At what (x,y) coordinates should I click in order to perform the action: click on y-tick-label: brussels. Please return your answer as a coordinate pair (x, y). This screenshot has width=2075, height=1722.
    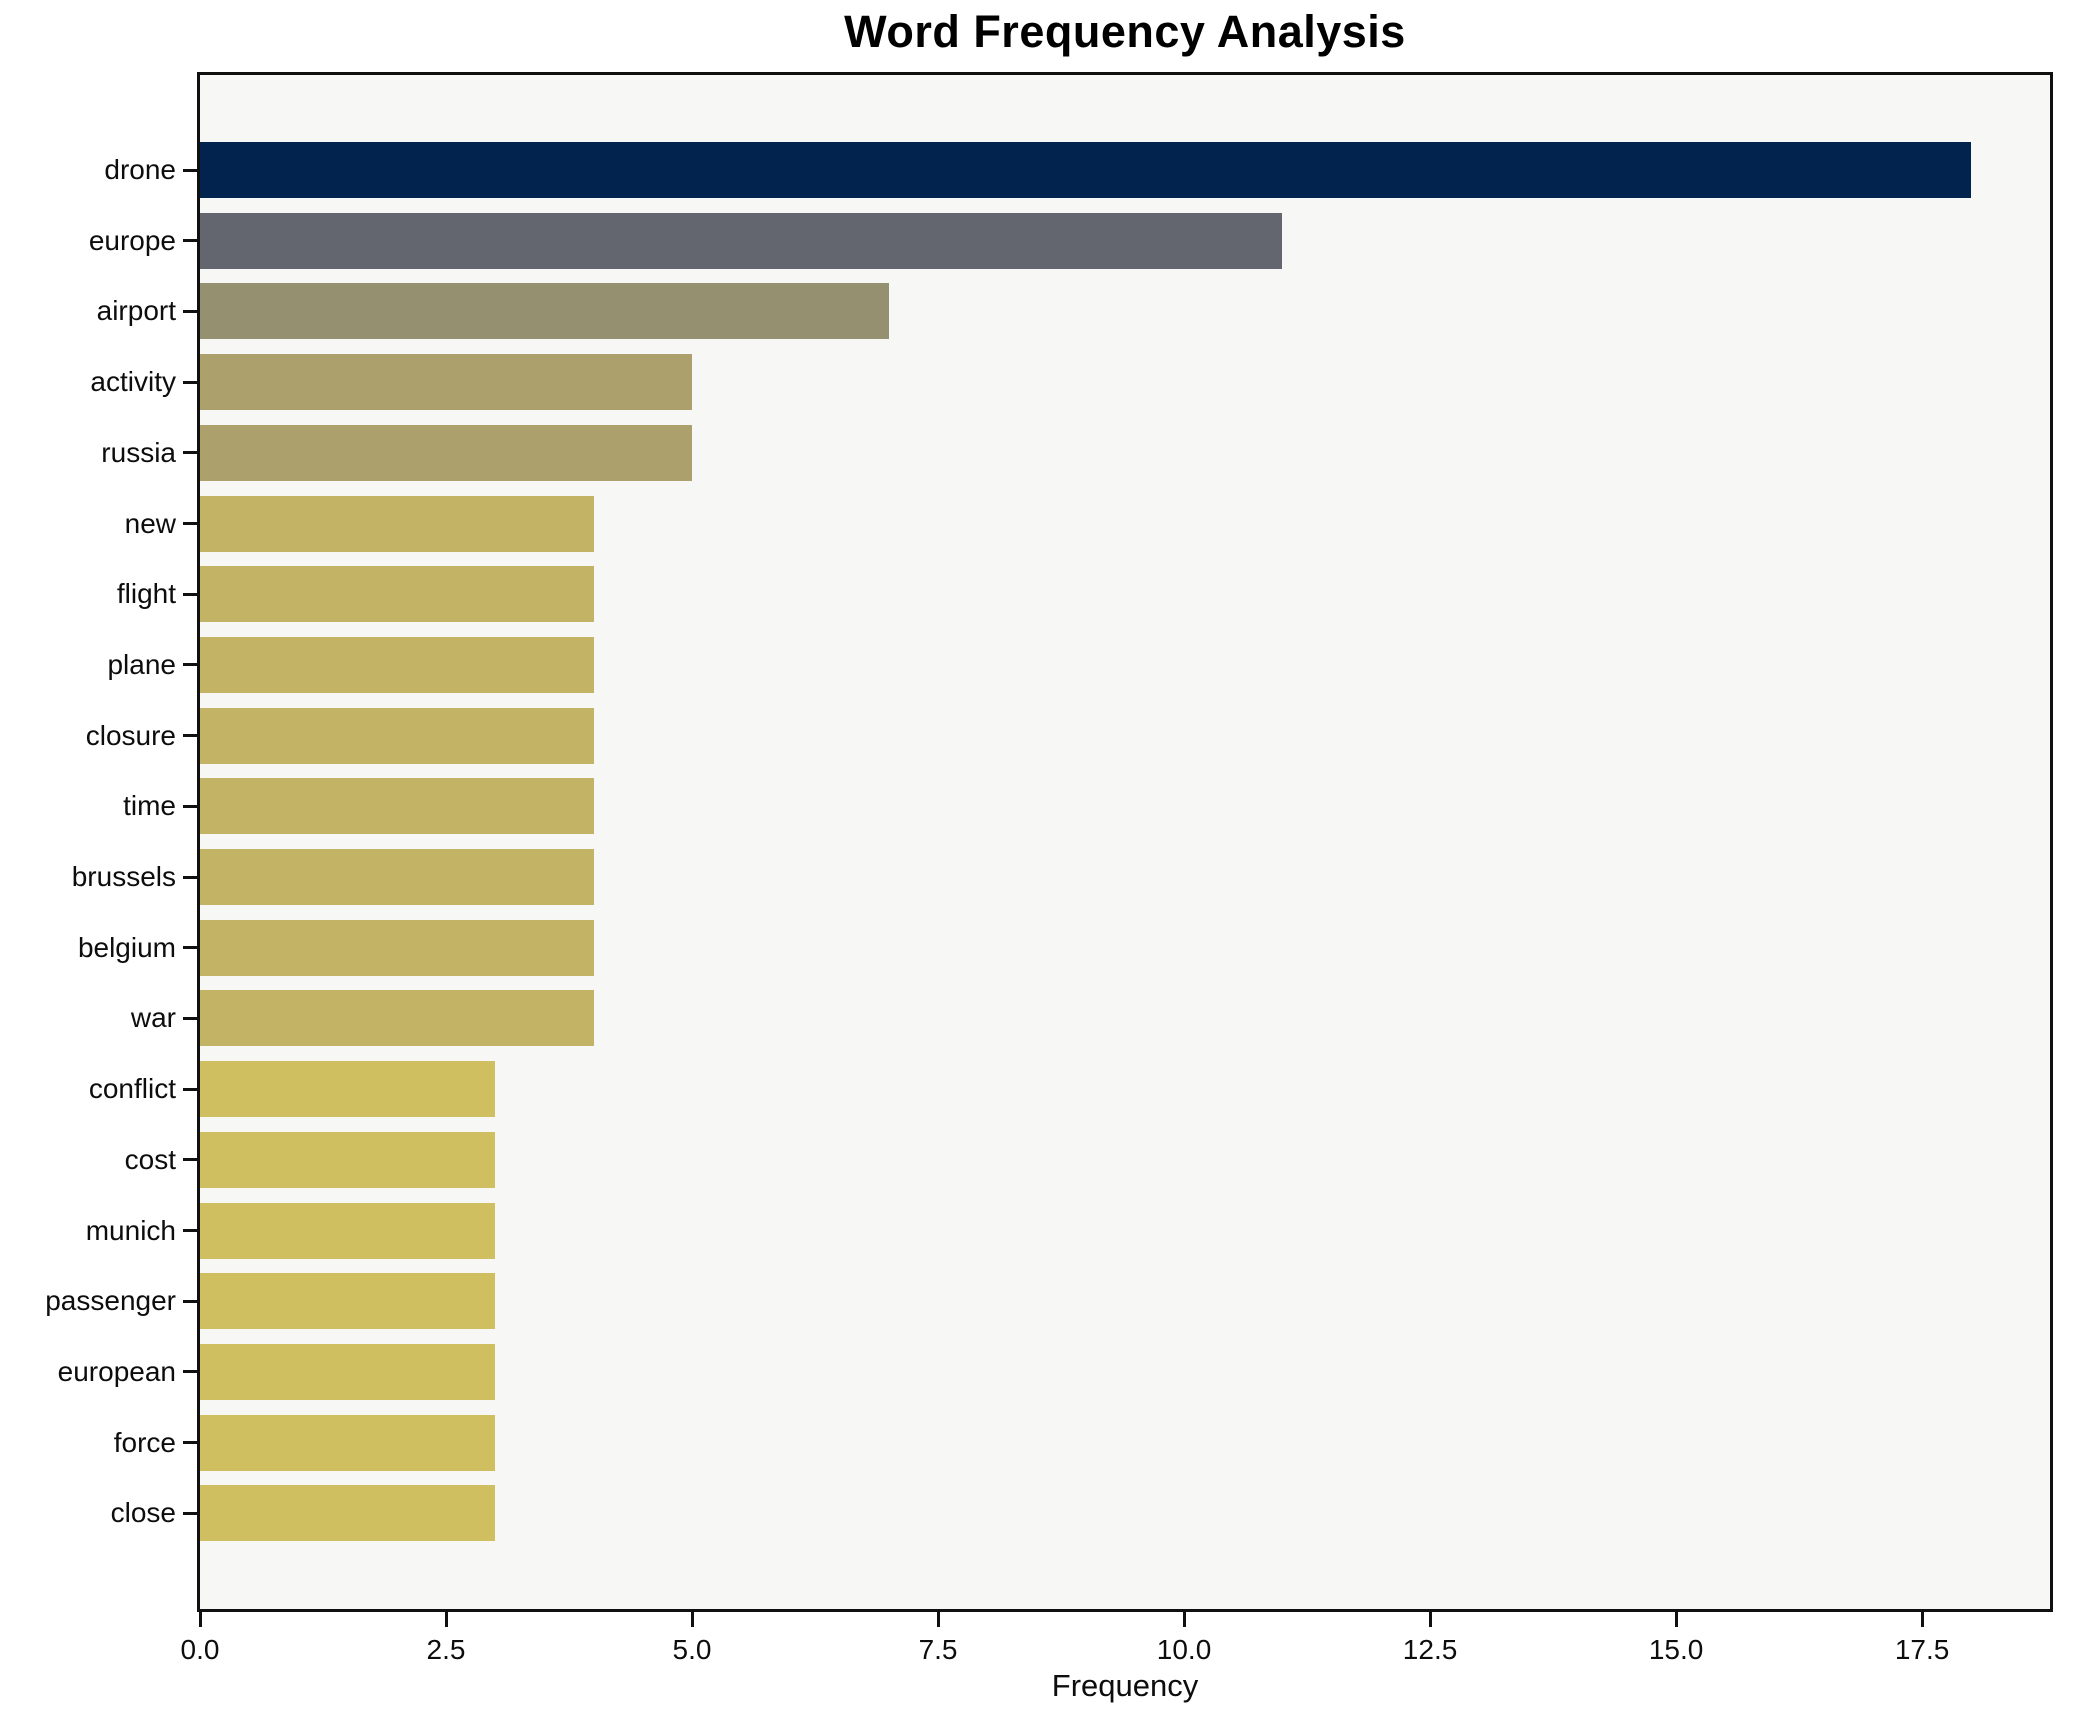
    Looking at the image, I should click on (123, 876).